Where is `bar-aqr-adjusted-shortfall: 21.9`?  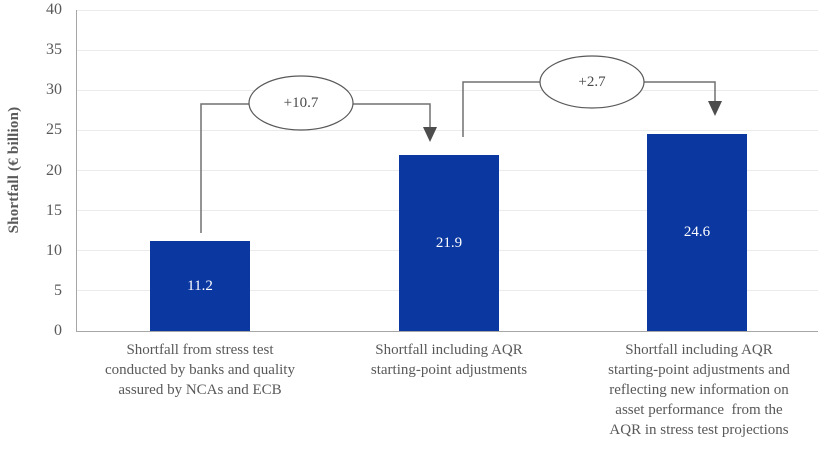
bar-aqr-adjusted-shortfall: 21.9 is located at coordinates (449, 243).